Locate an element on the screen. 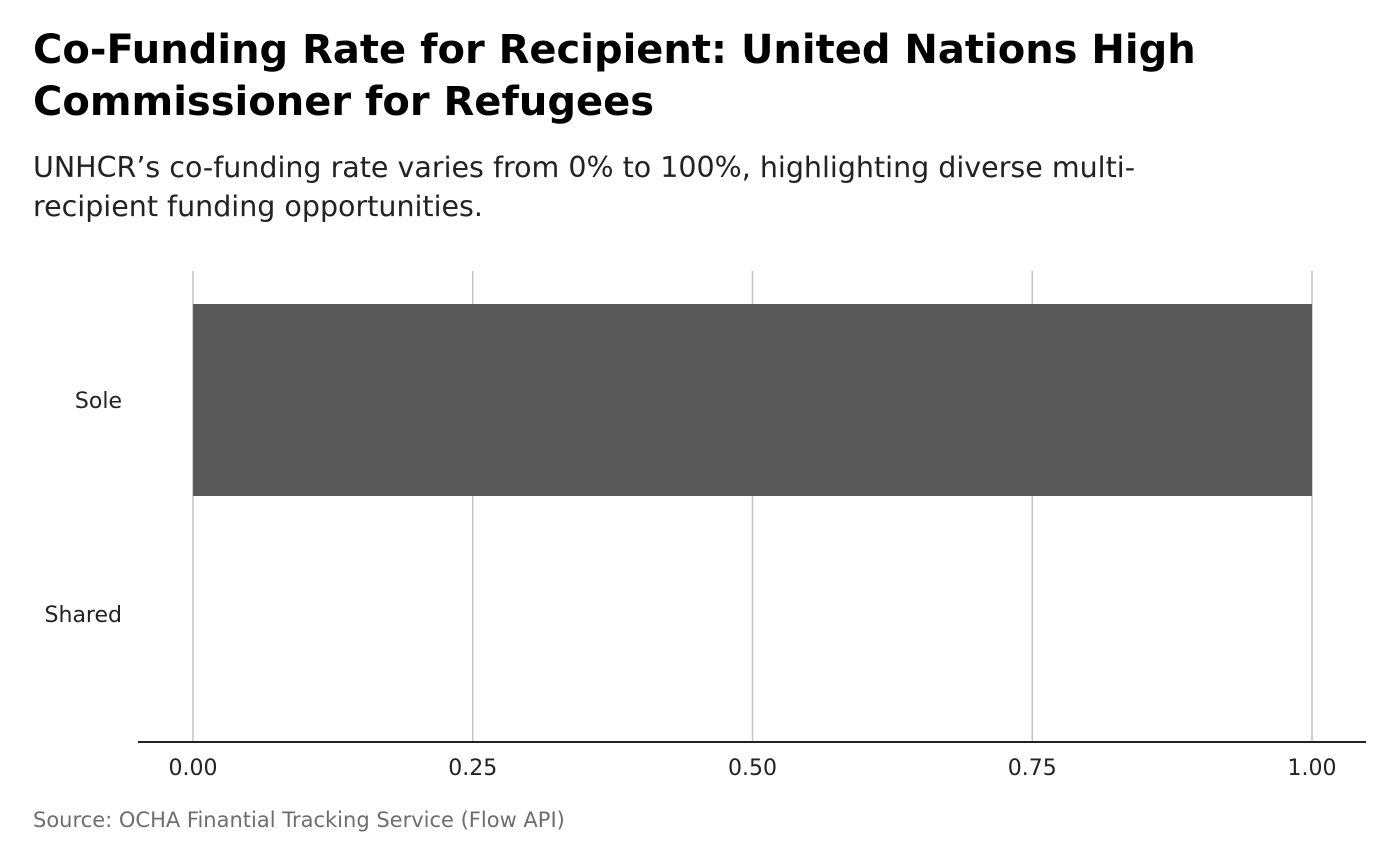  x-tick-label: 0.75 is located at coordinates (1032, 768).